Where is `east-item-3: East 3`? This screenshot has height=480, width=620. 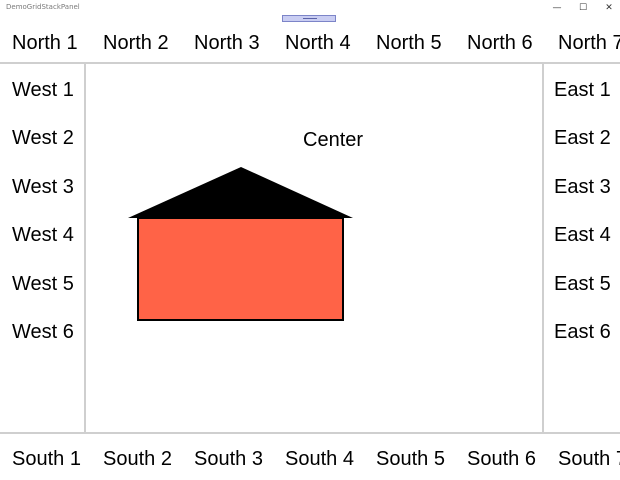
east-item-3: East 3 is located at coordinates (582, 186).